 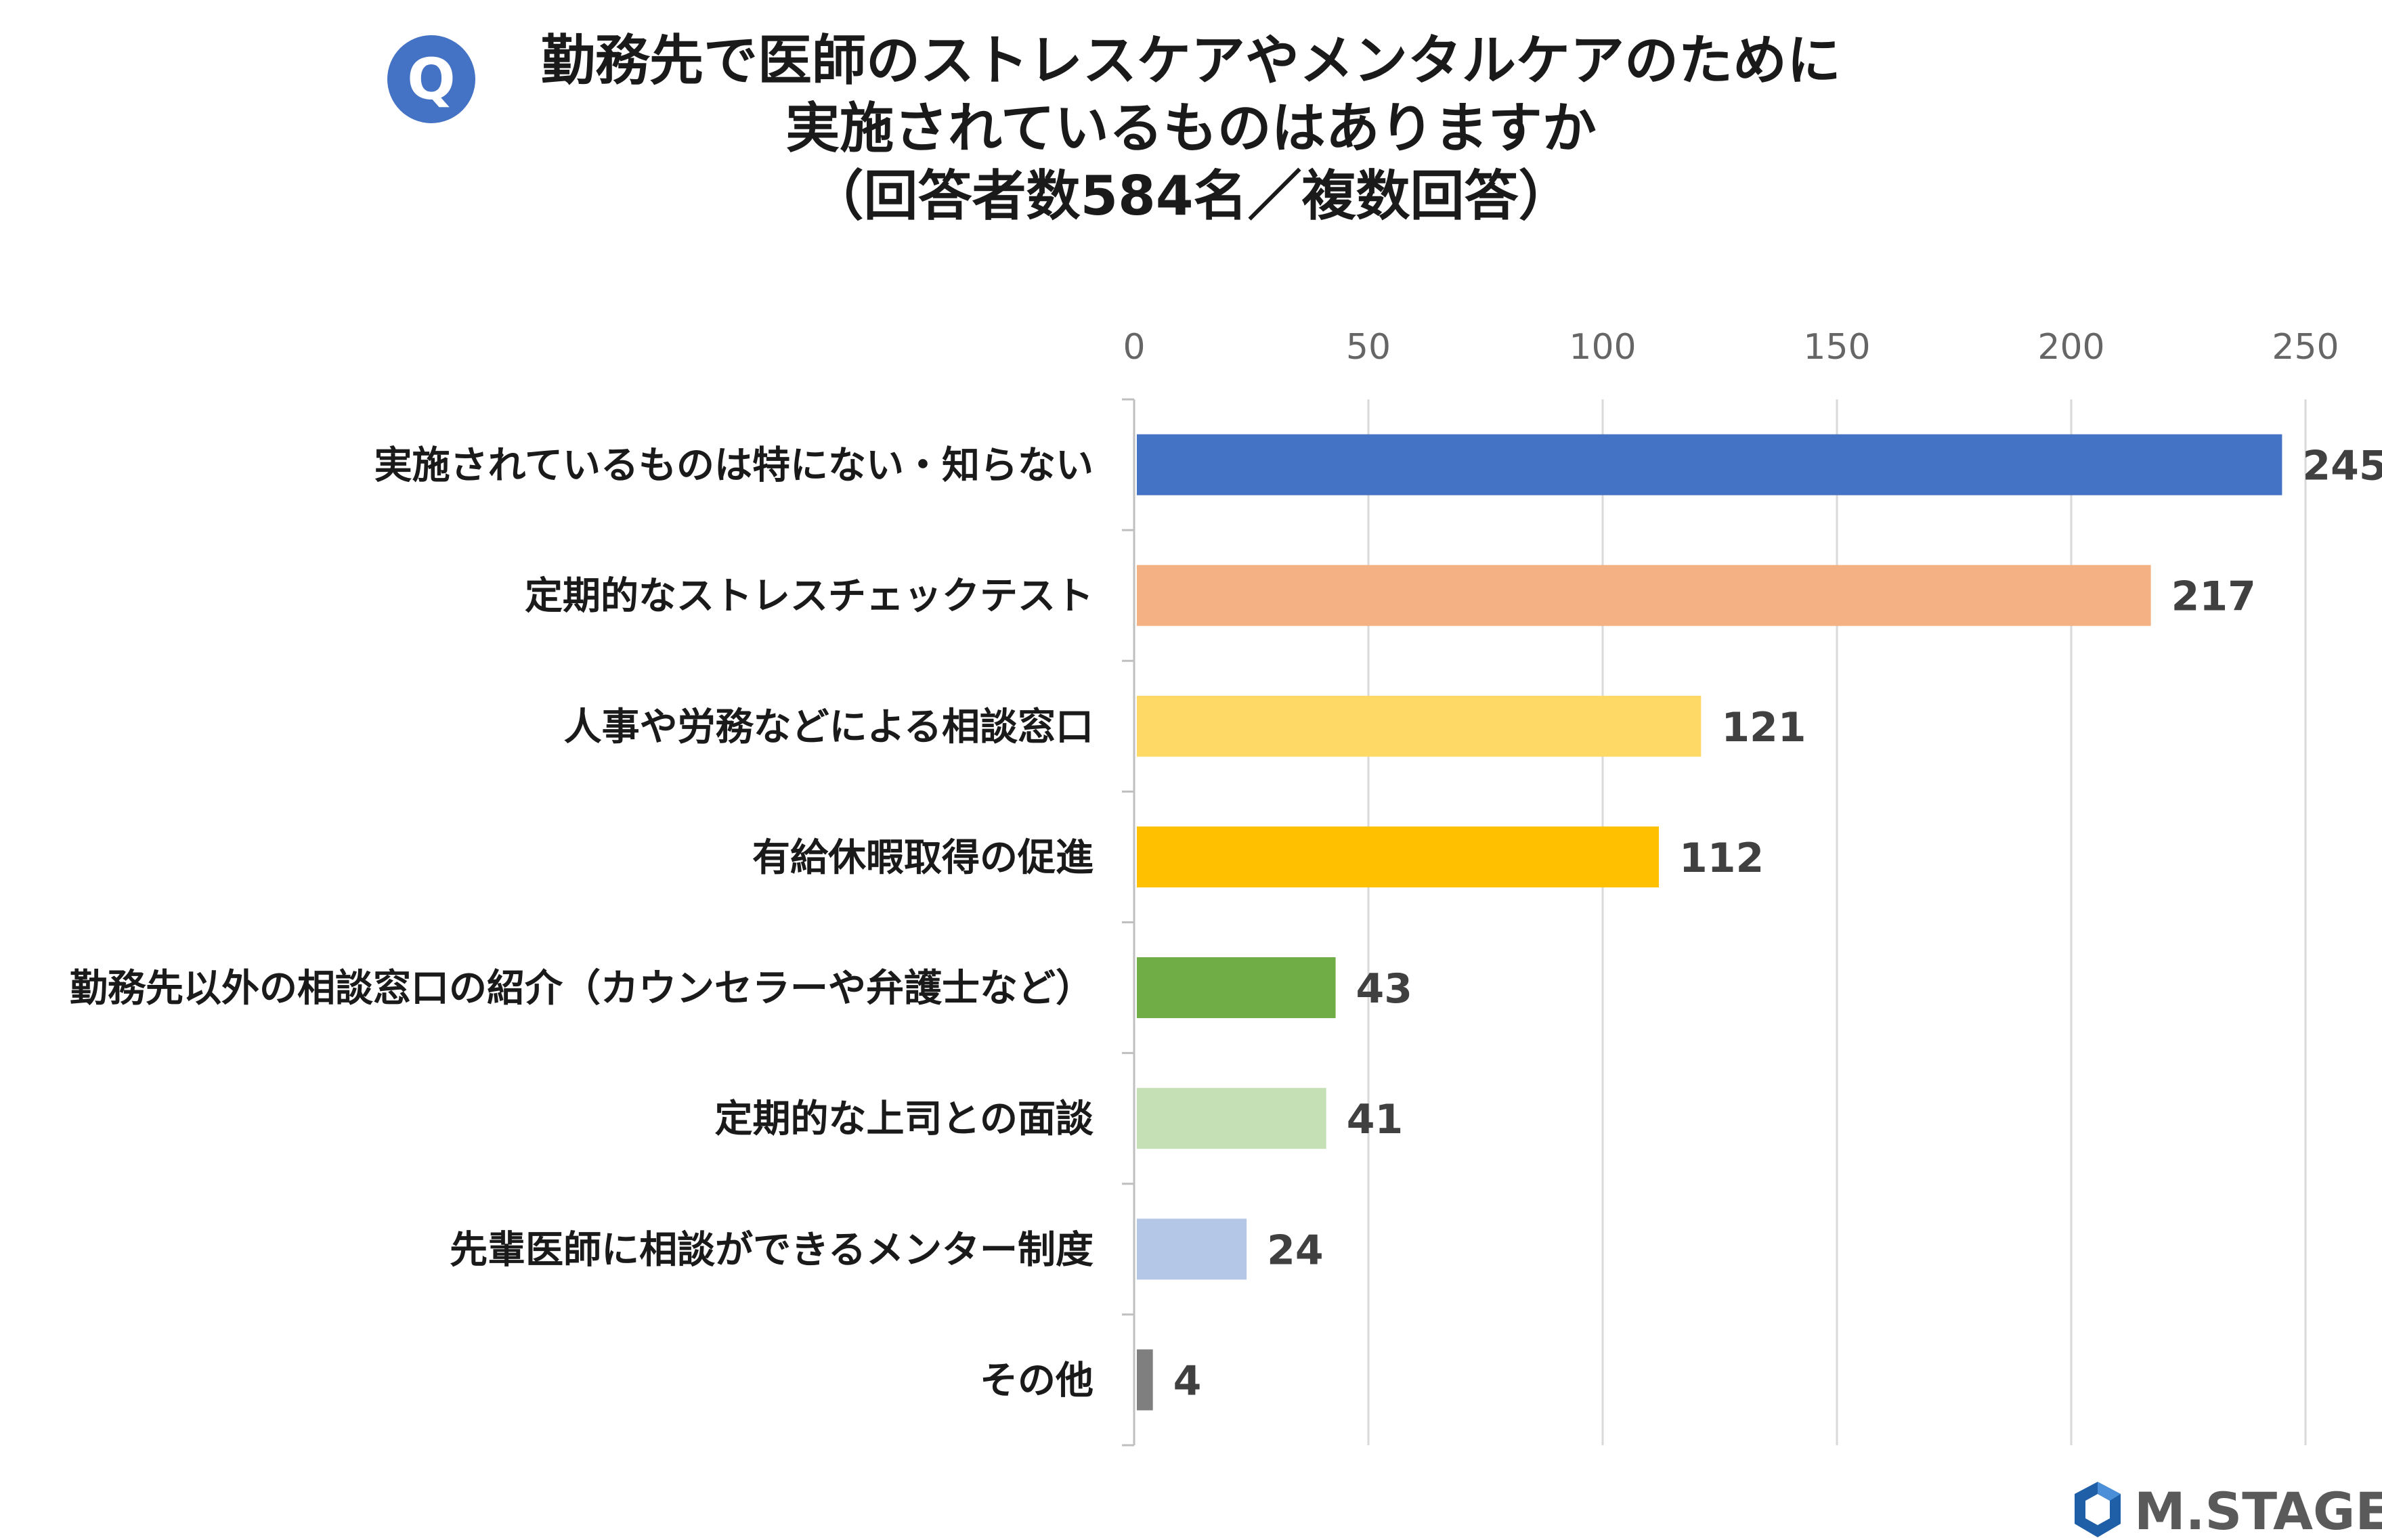 I want to click on title-line-3: （回答者数584名／複数回答）, so click(x=1191, y=196).